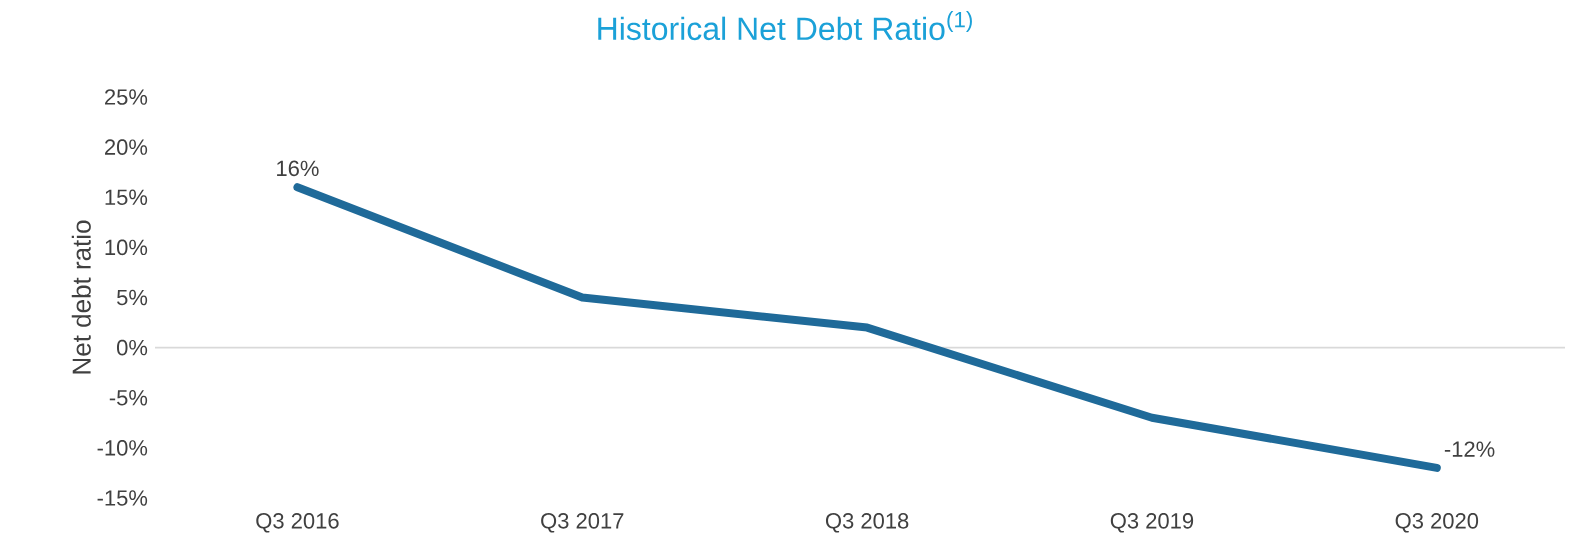 This screenshot has width=1570, height=556. Describe the element at coordinates (126, 197) in the screenshot. I see `y-tick-label: 15%` at that location.